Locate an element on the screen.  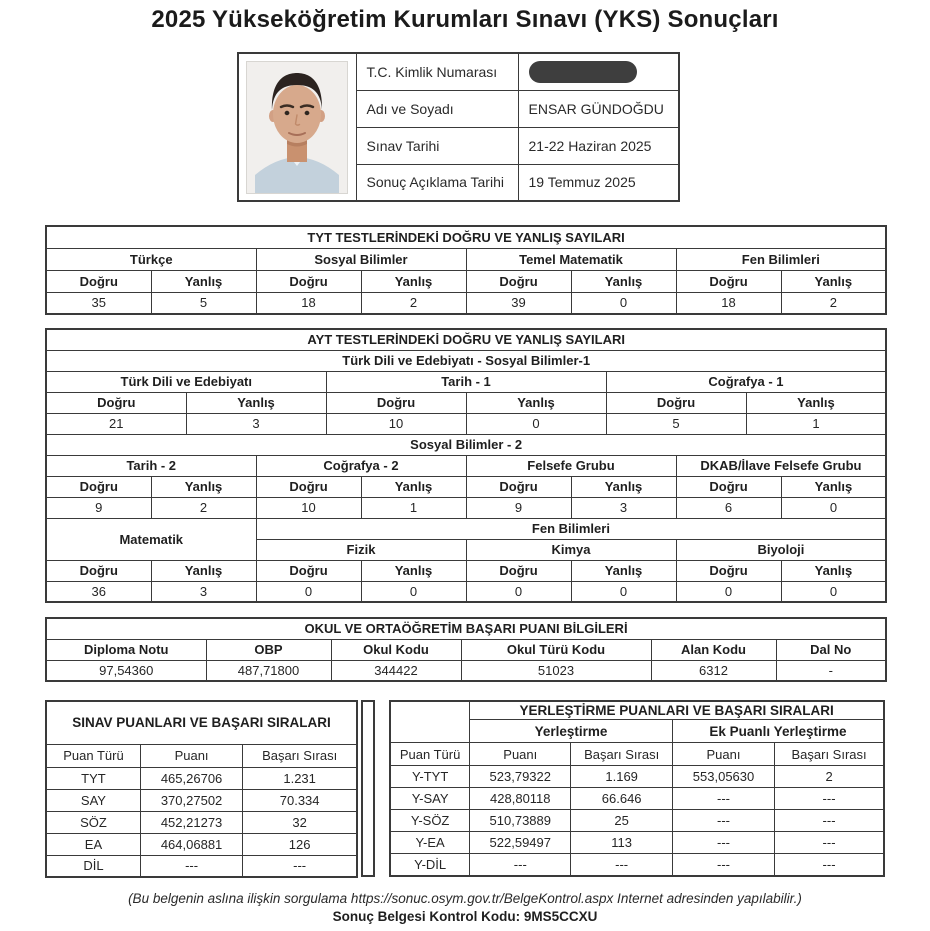
redaction-pill is located at coordinates (582, 71).